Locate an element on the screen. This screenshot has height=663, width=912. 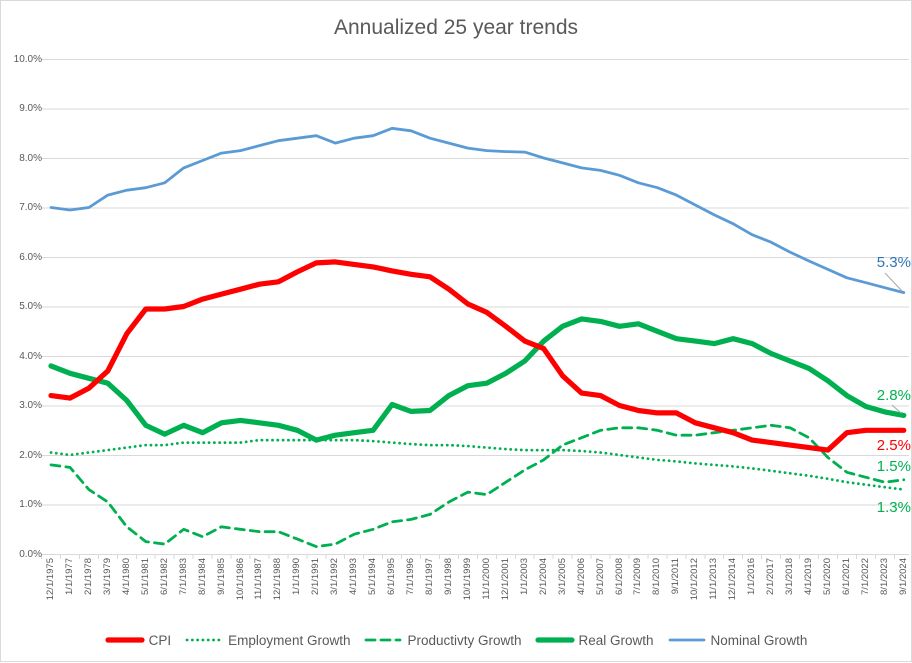
y-axis-label: 7.0% is located at coordinates (30, 207).